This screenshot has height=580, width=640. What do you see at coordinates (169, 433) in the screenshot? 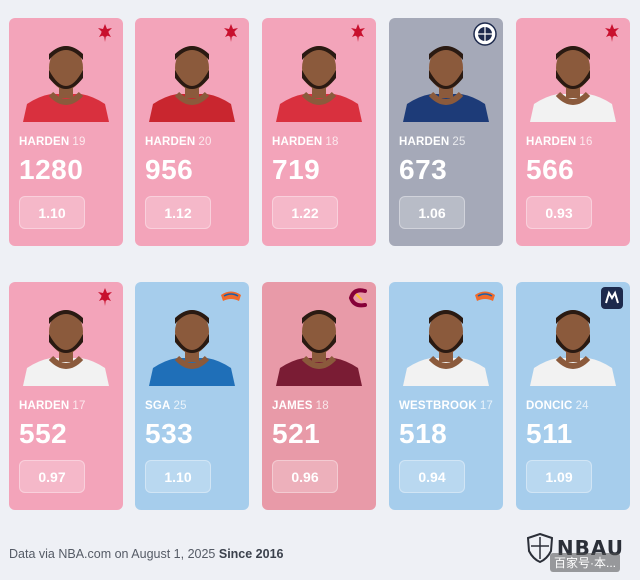
I see `player-total: 533` at bounding box center [169, 433].